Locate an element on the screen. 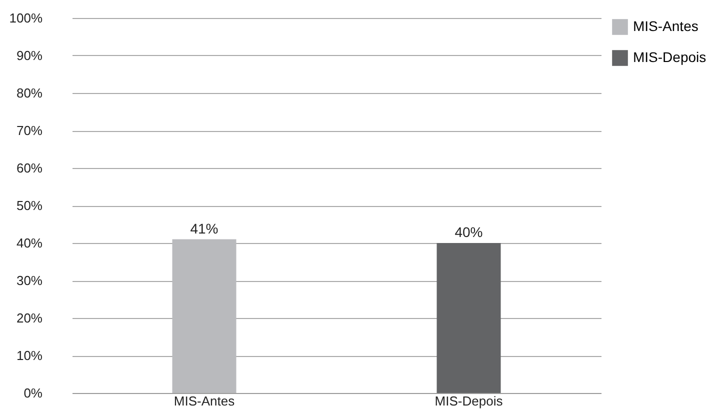  y-tick-label: 70% is located at coordinates (29, 130).